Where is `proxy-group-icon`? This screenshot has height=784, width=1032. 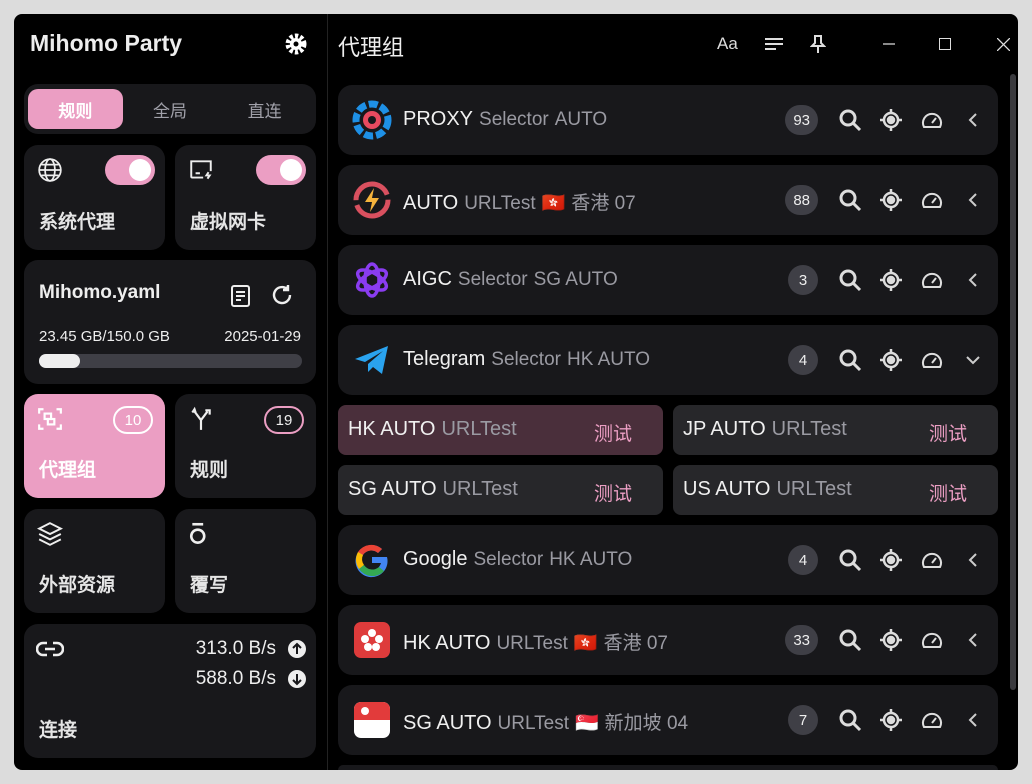 proxy-group-icon is located at coordinates (50, 419).